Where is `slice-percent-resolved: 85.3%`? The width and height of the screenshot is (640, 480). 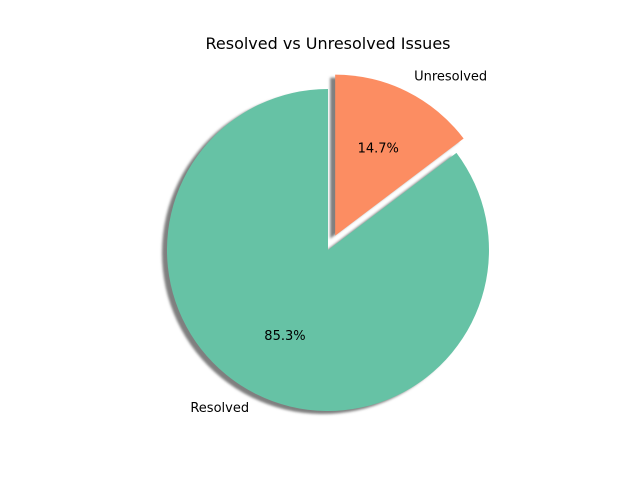 slice-percent-resolved: 85.3% is located at coordinates (284, 336).